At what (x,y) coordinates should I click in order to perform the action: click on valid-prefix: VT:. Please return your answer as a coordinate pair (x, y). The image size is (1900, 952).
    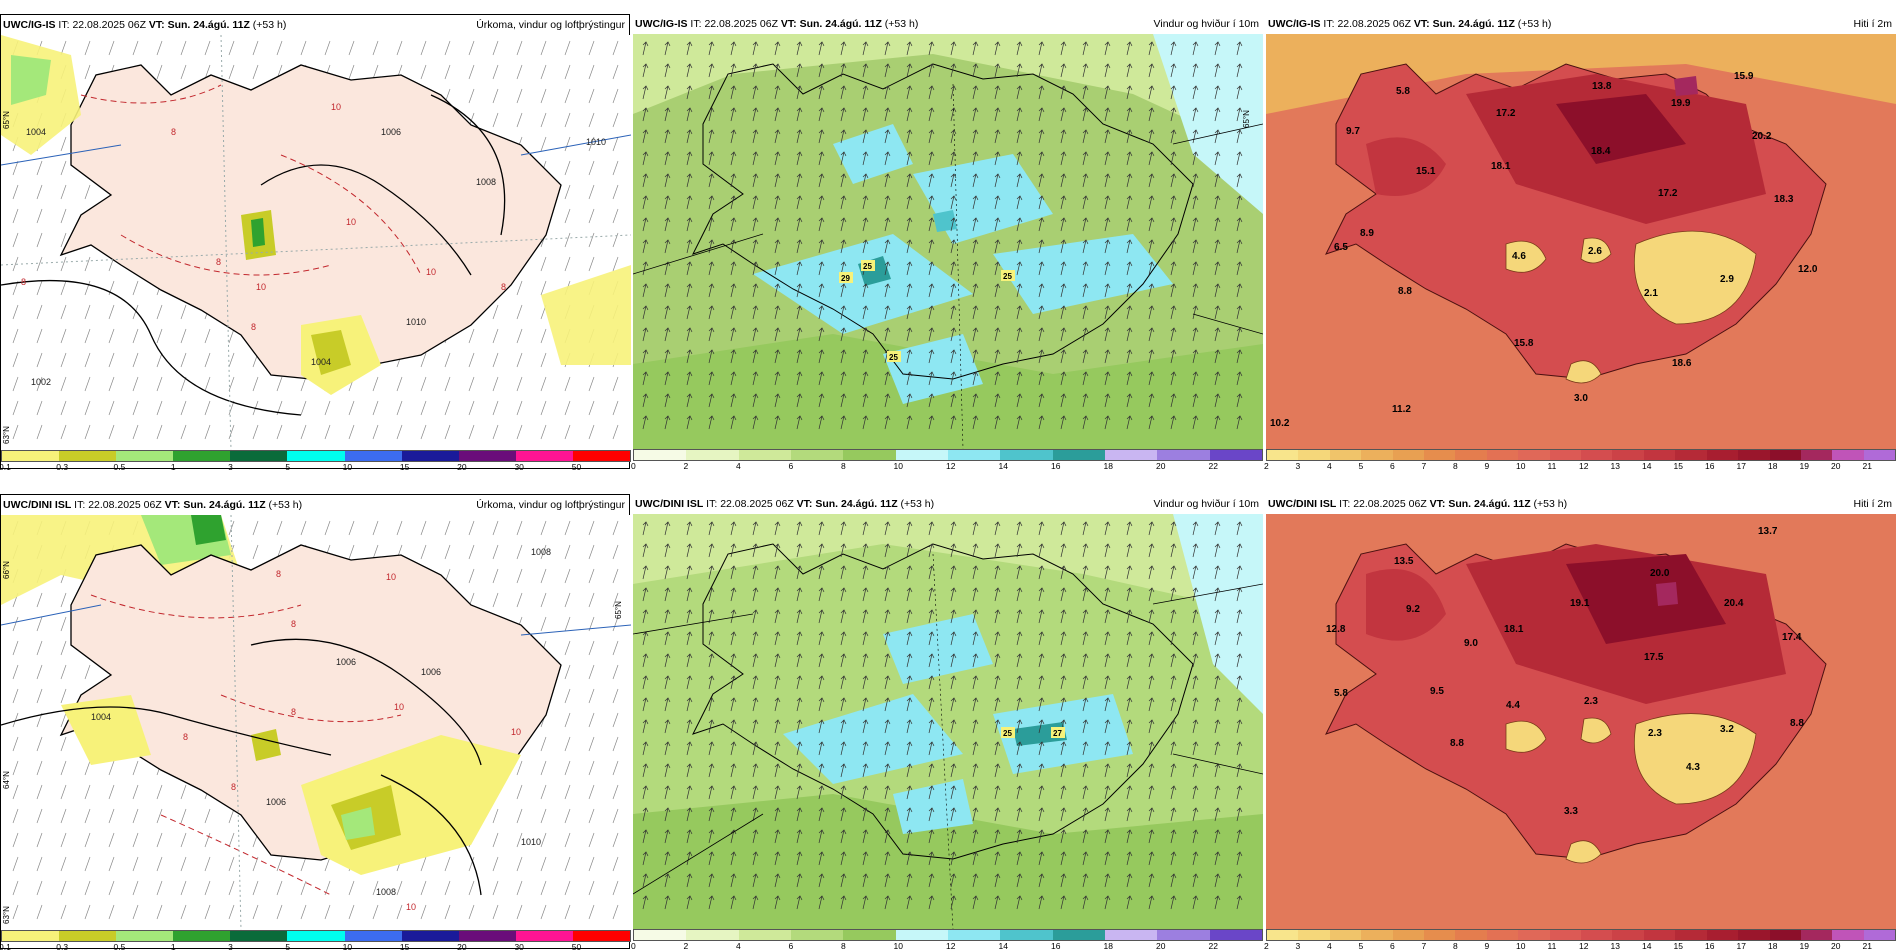
    Looking at the image, I should click on (788, 24).